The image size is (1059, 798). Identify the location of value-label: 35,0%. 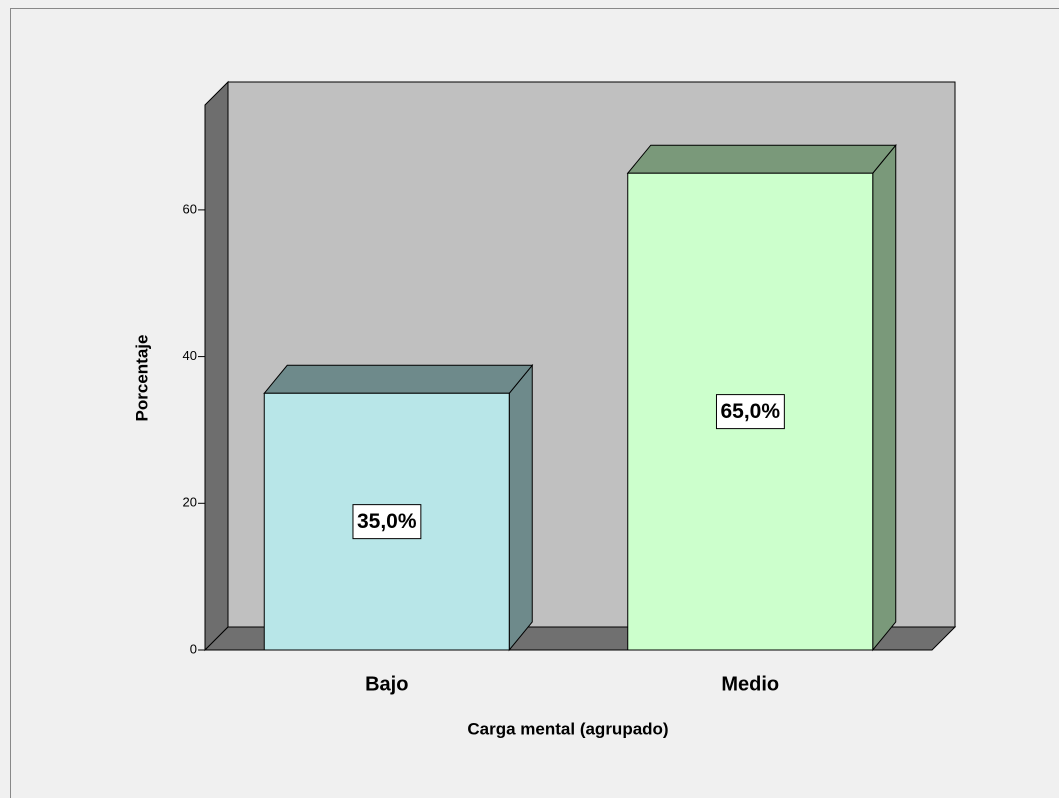
(387, 521).